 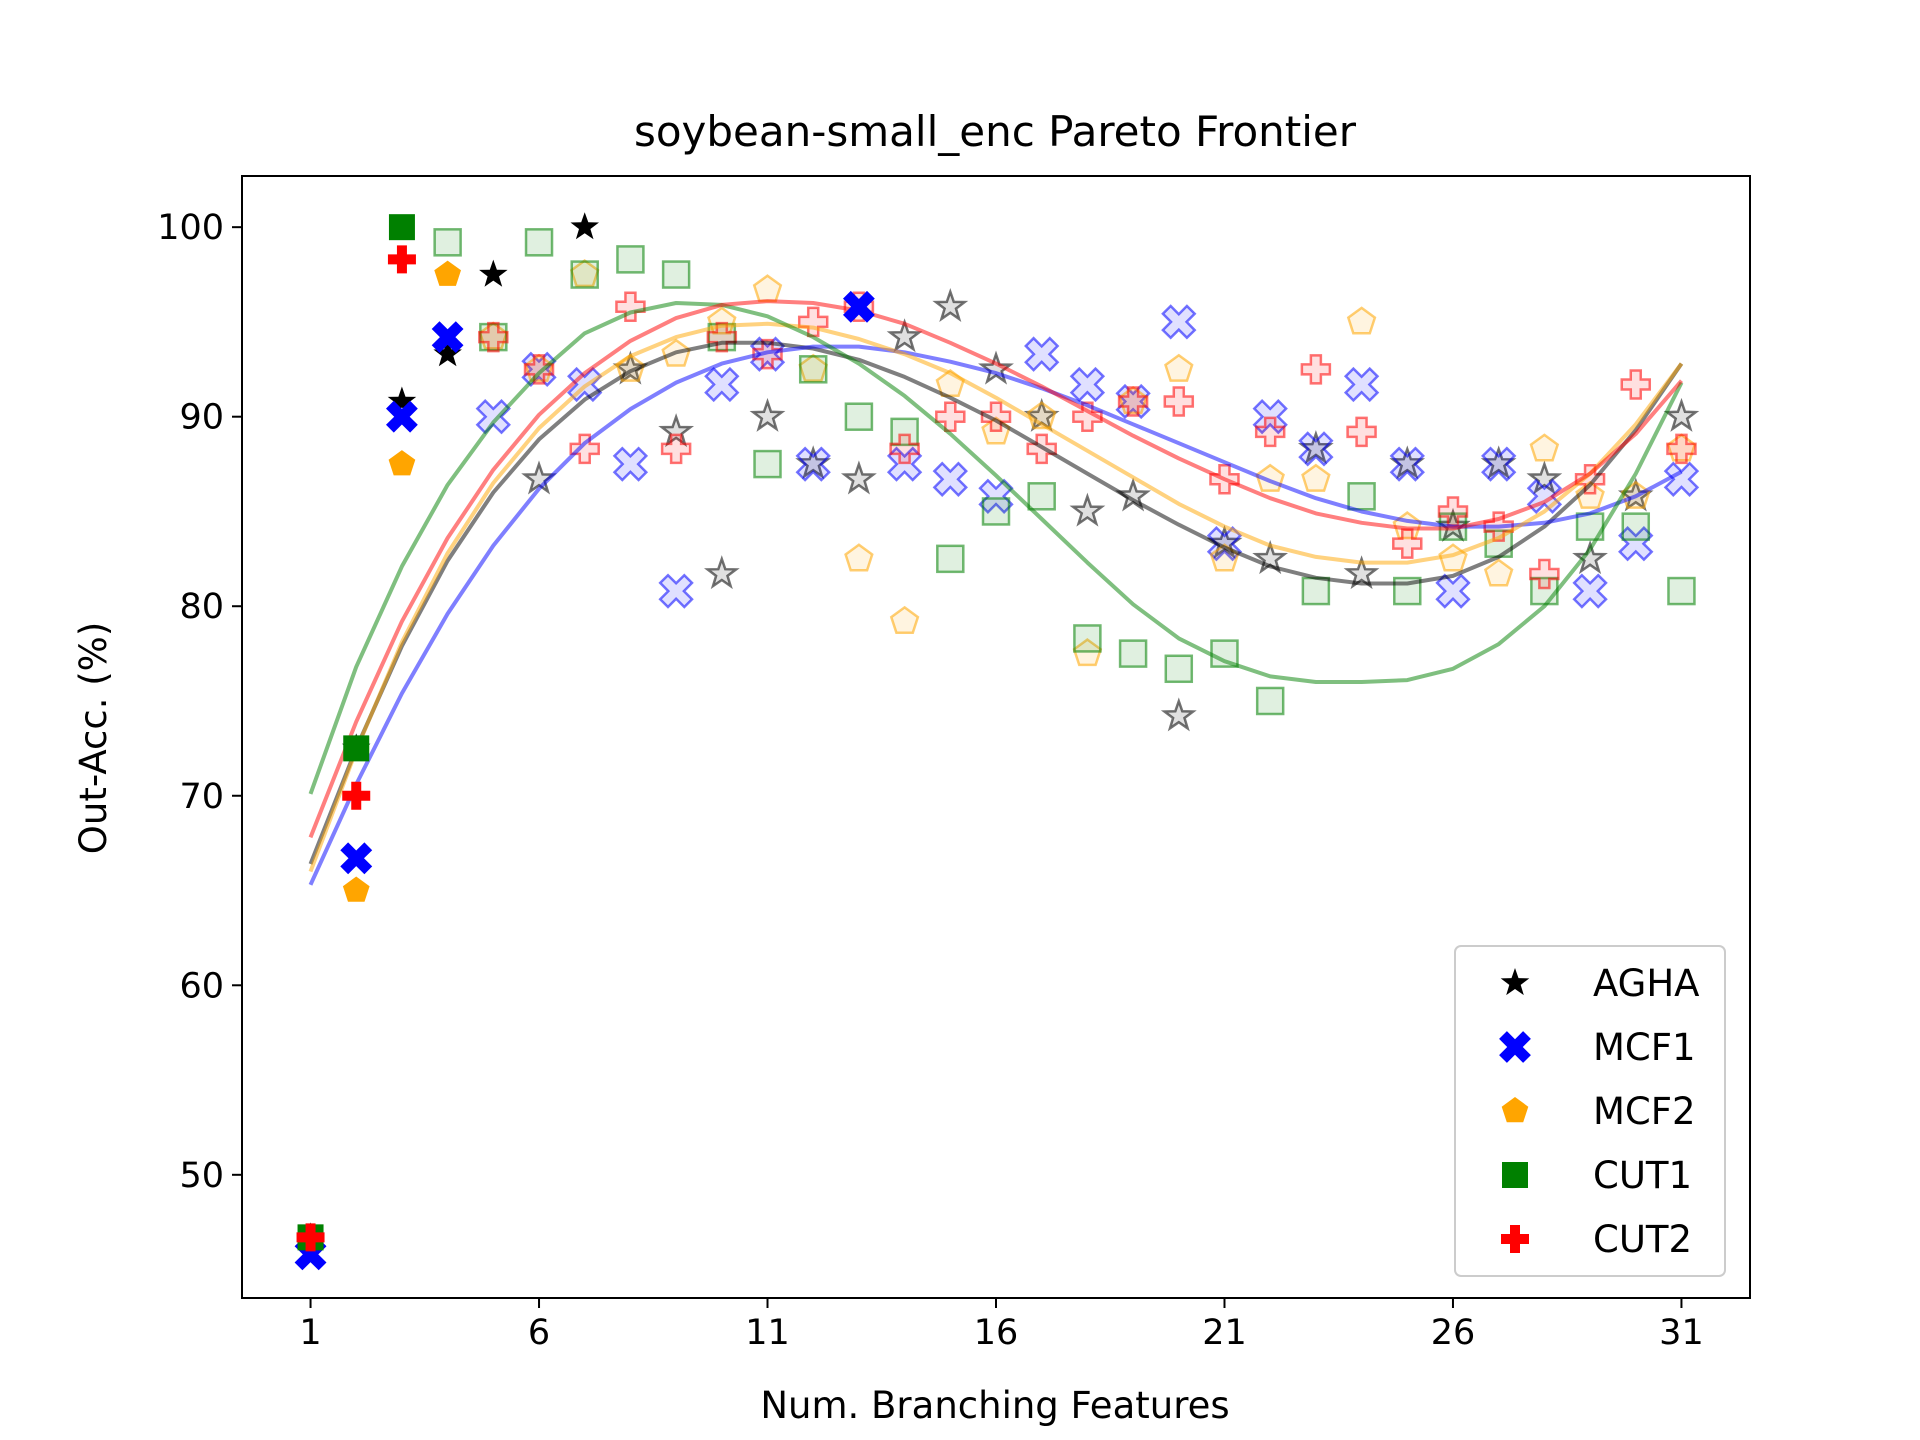 I want to click on legend-box, so click(x=1590, y=1111).